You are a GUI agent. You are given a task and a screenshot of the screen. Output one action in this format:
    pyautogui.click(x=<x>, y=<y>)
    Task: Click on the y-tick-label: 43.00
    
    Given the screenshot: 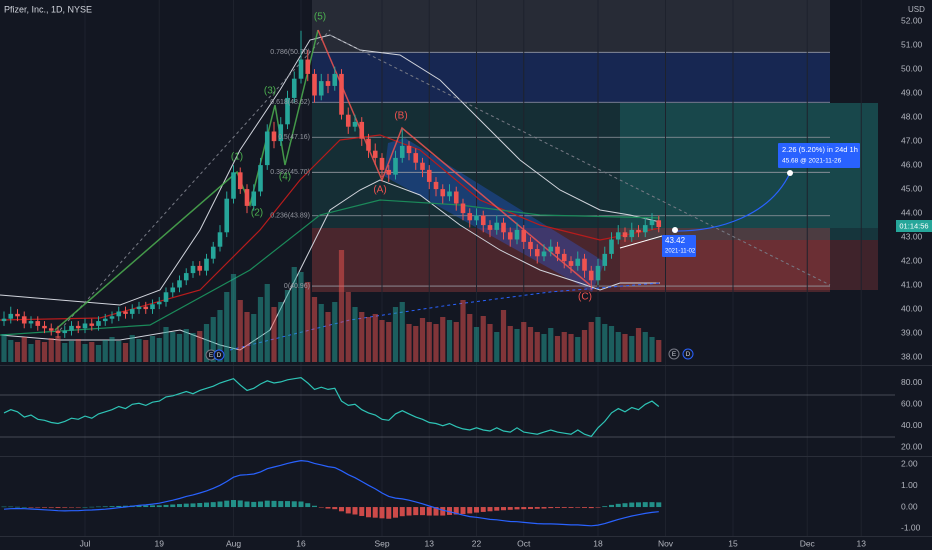 What is the action you would take?
    pyautogui.click(x=912, y=236)
    